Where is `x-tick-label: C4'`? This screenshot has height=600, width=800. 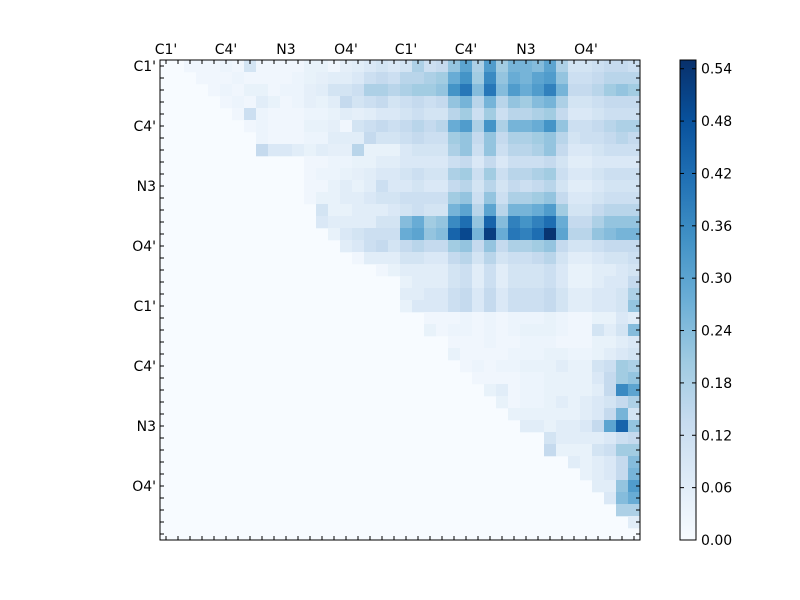 x-tick-label: C4' is located at coordinates (226, 50).